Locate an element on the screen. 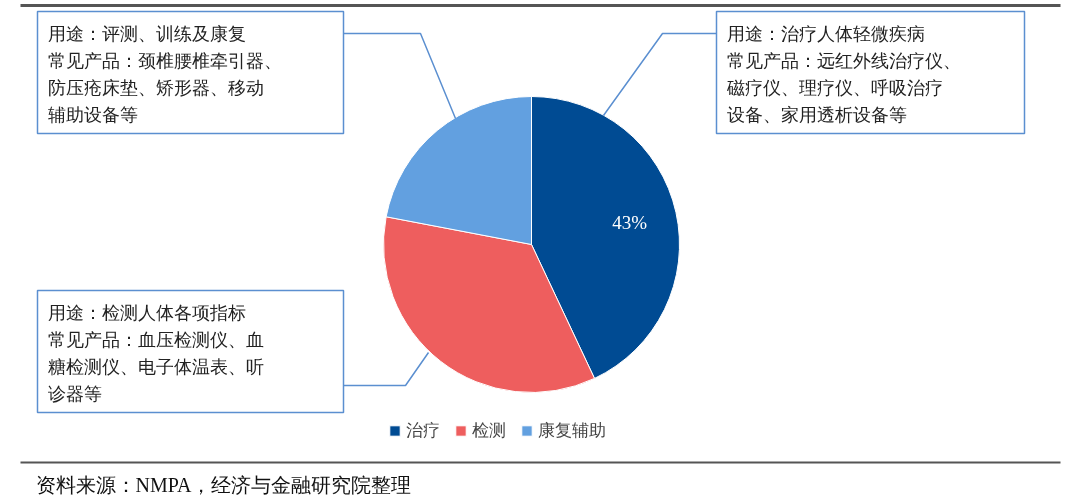  legend-label: 检测 is located at coordinates (489, 430).